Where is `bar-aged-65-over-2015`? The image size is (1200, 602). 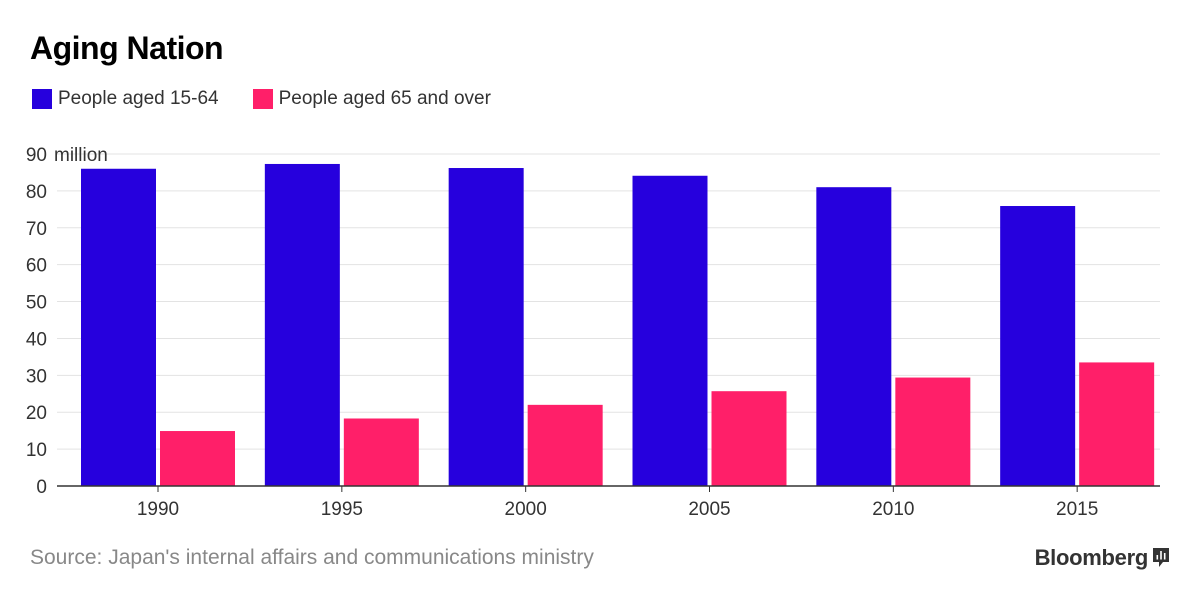 bar-aged-65-over-2015 is located at coordinates (1117, 424).